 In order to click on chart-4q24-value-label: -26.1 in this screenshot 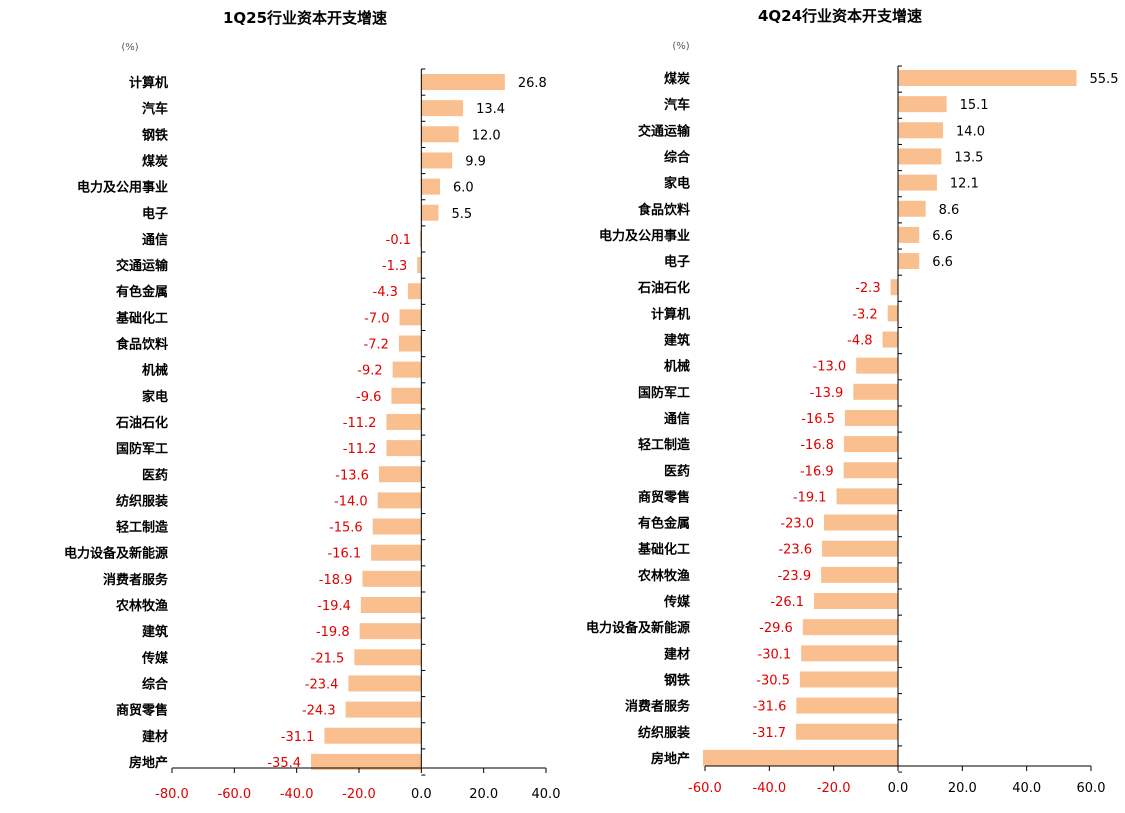, I will do `click(787, 602)`.